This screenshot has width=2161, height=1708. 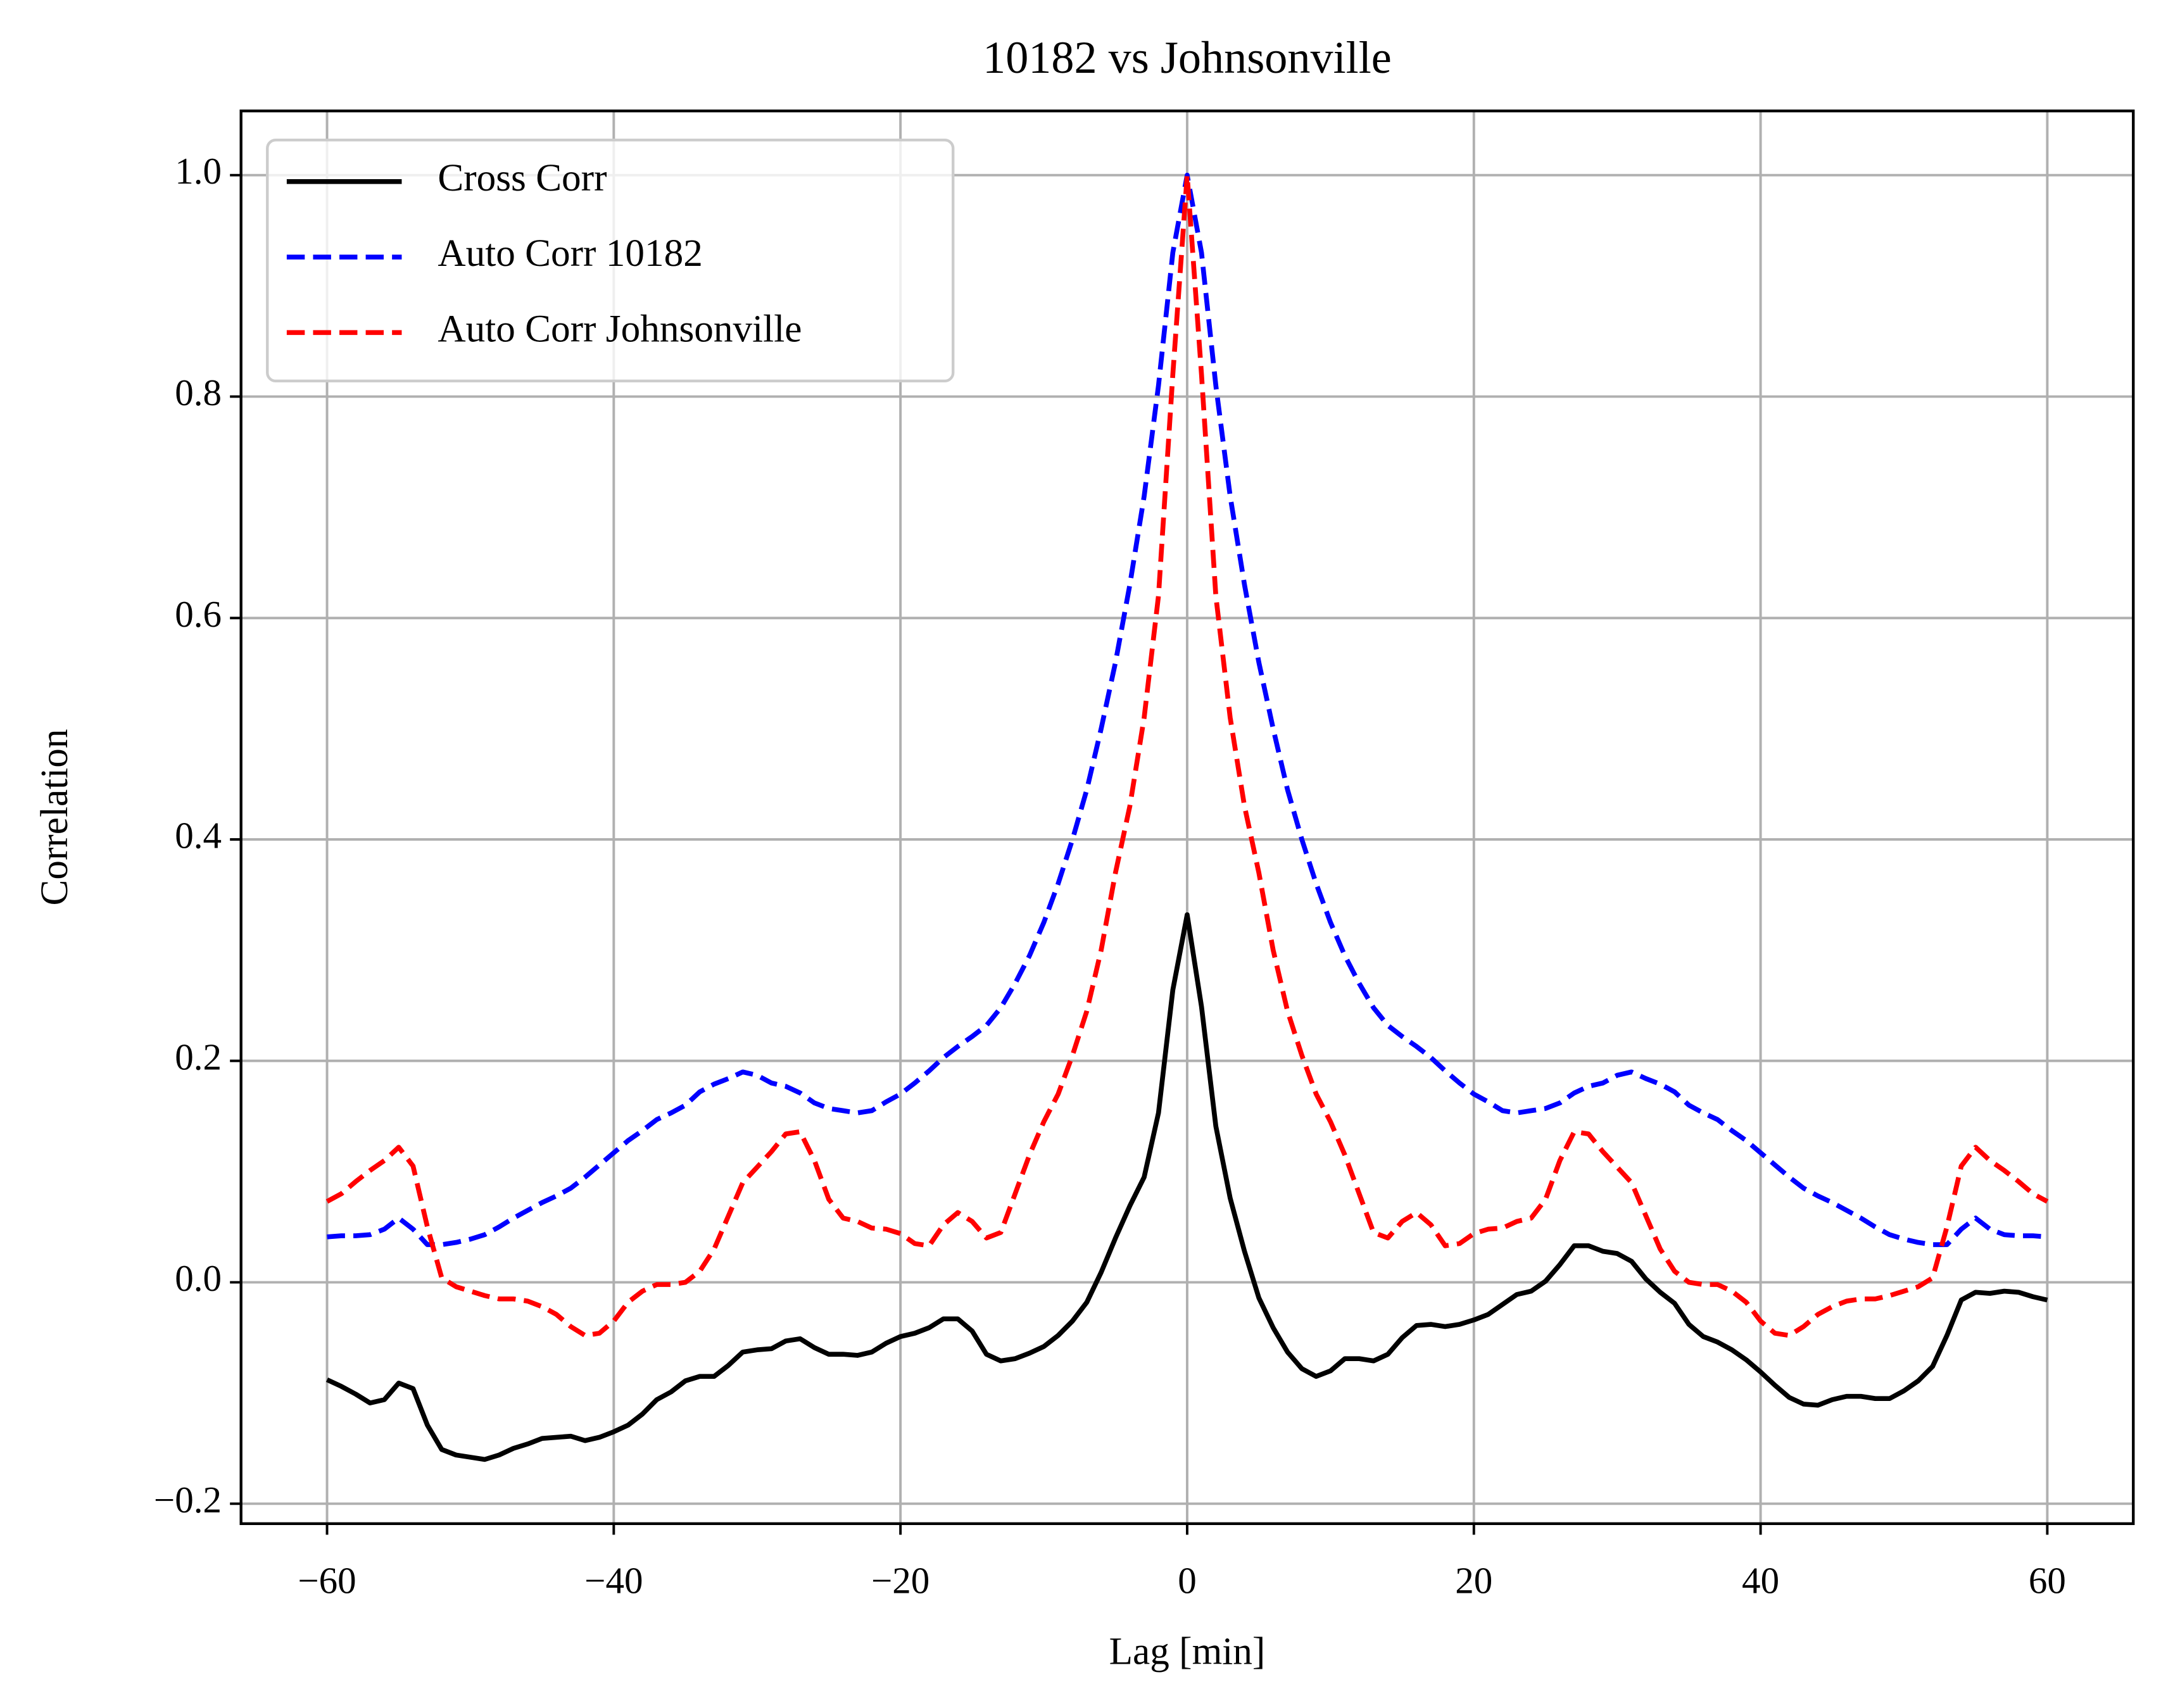 What do you see at coordinates (199, 836) in the screenshot?
I see `y-tick-label: 0.4` at bounding box center [199, 836].